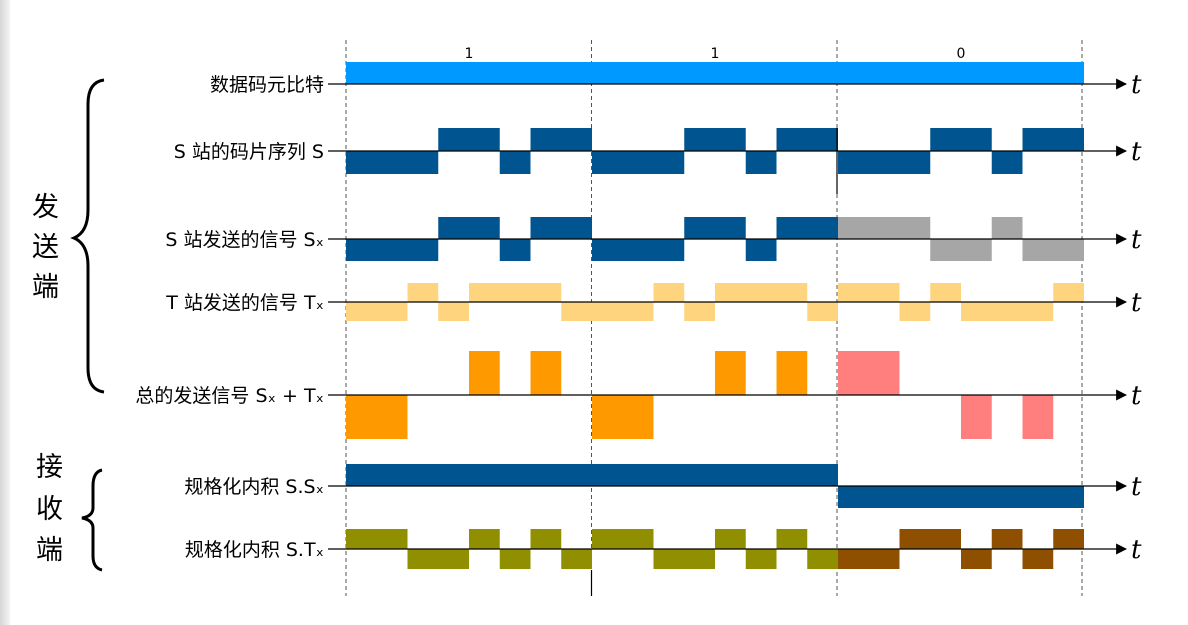 This screenshot has width=1188, height=625. What do you see at coordinates (5, 312) in the screenshot?
I see `slide-edge` at bounding box center [5, 312].